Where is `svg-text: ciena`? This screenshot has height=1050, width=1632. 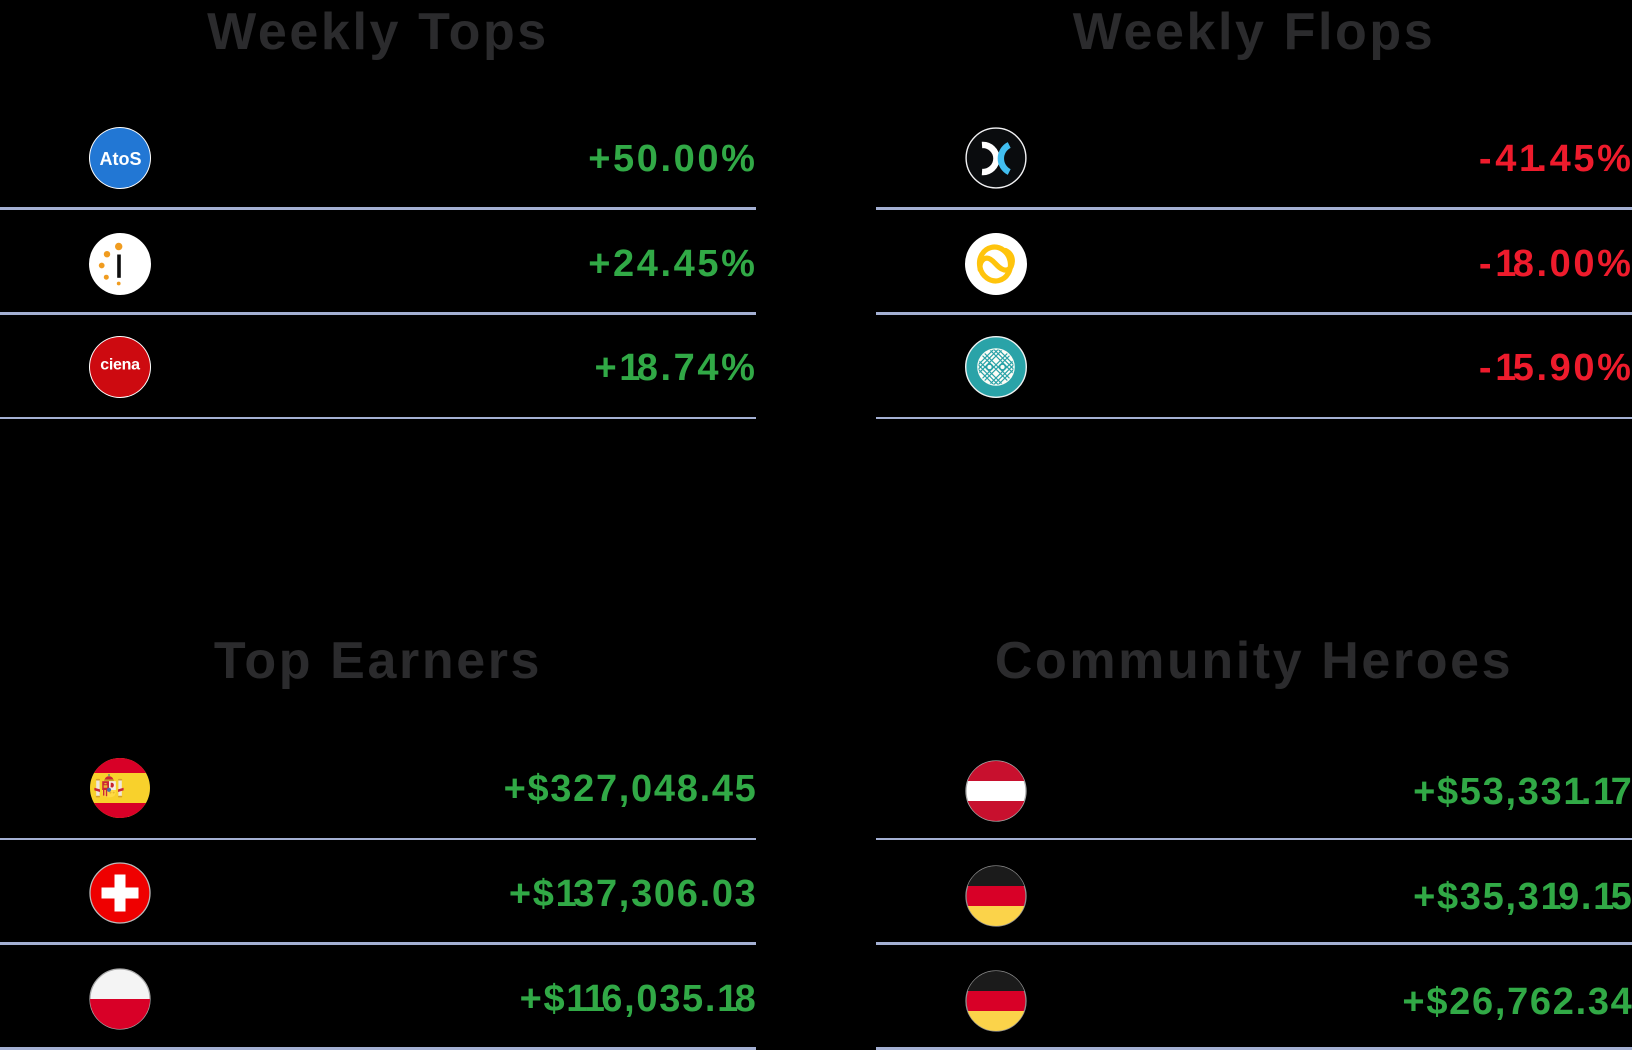
svg-text: ciena is located at coordinates (120, 364).